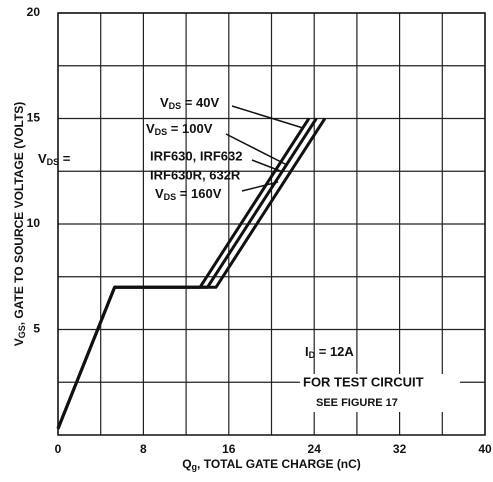  I want to click on x-tick-label: 32, so click(400, 449).